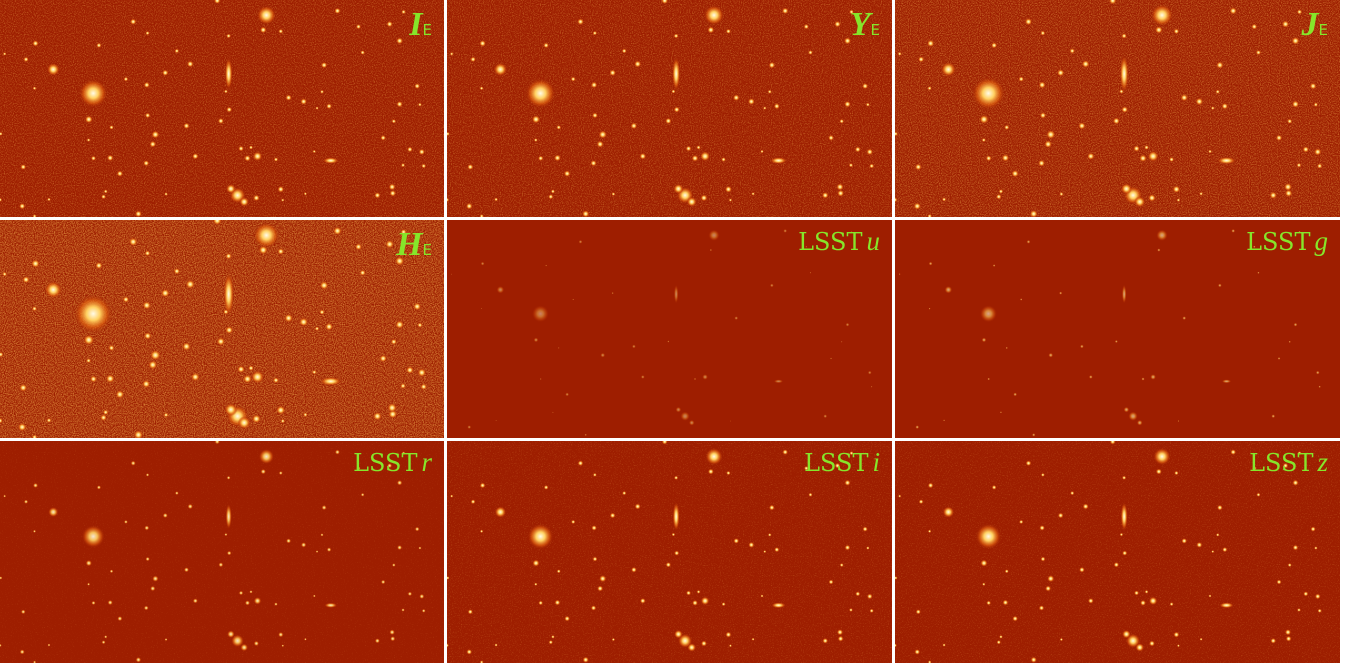 The width and height of the screenshot is (1352, 663). Describe the element at coordinates (669, 329) in the screenshot. I see `sky-image` at that location.